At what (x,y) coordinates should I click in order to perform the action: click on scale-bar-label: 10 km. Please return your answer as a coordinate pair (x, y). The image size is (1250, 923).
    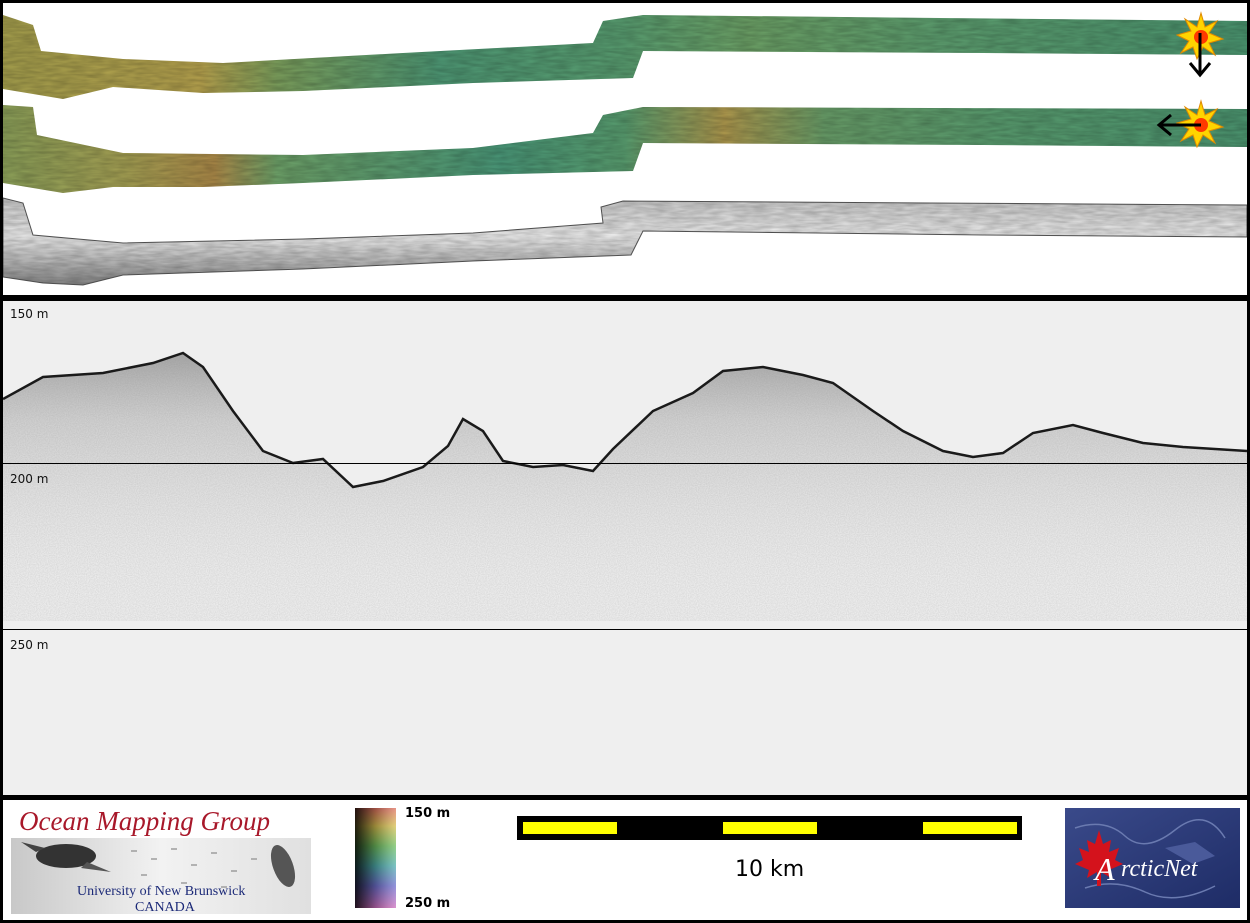
    Looking at the image, I should click on (770, 869).